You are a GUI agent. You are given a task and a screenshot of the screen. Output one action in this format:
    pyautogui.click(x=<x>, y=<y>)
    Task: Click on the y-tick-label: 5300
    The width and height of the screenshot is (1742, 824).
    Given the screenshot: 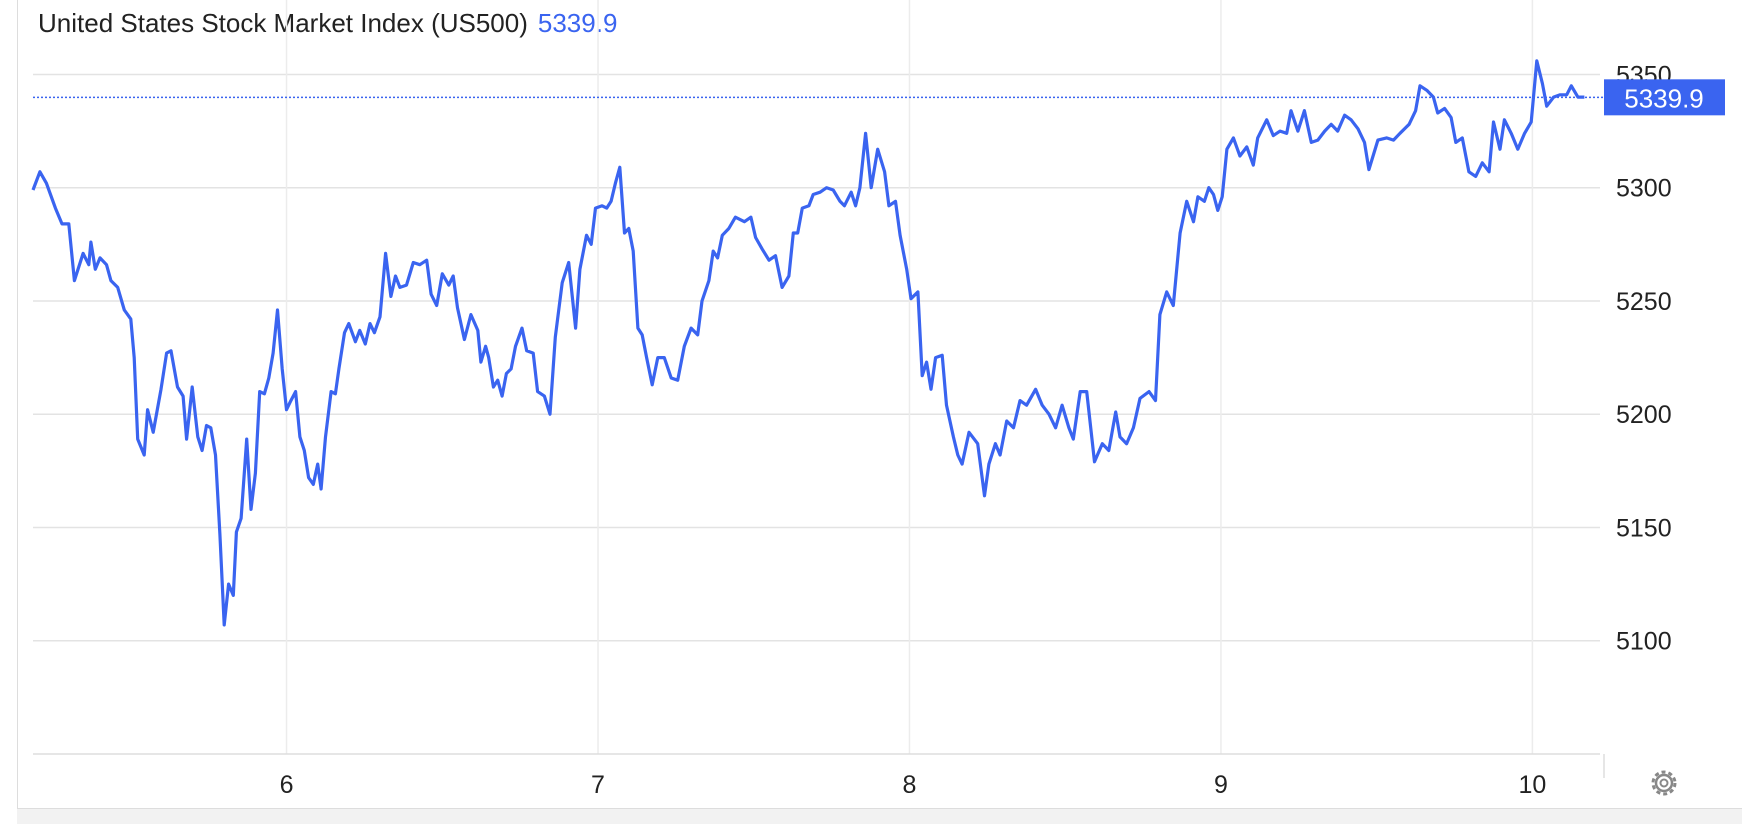 What is the action you would take?
    pyautogui.click(x=1644, y=189)
    